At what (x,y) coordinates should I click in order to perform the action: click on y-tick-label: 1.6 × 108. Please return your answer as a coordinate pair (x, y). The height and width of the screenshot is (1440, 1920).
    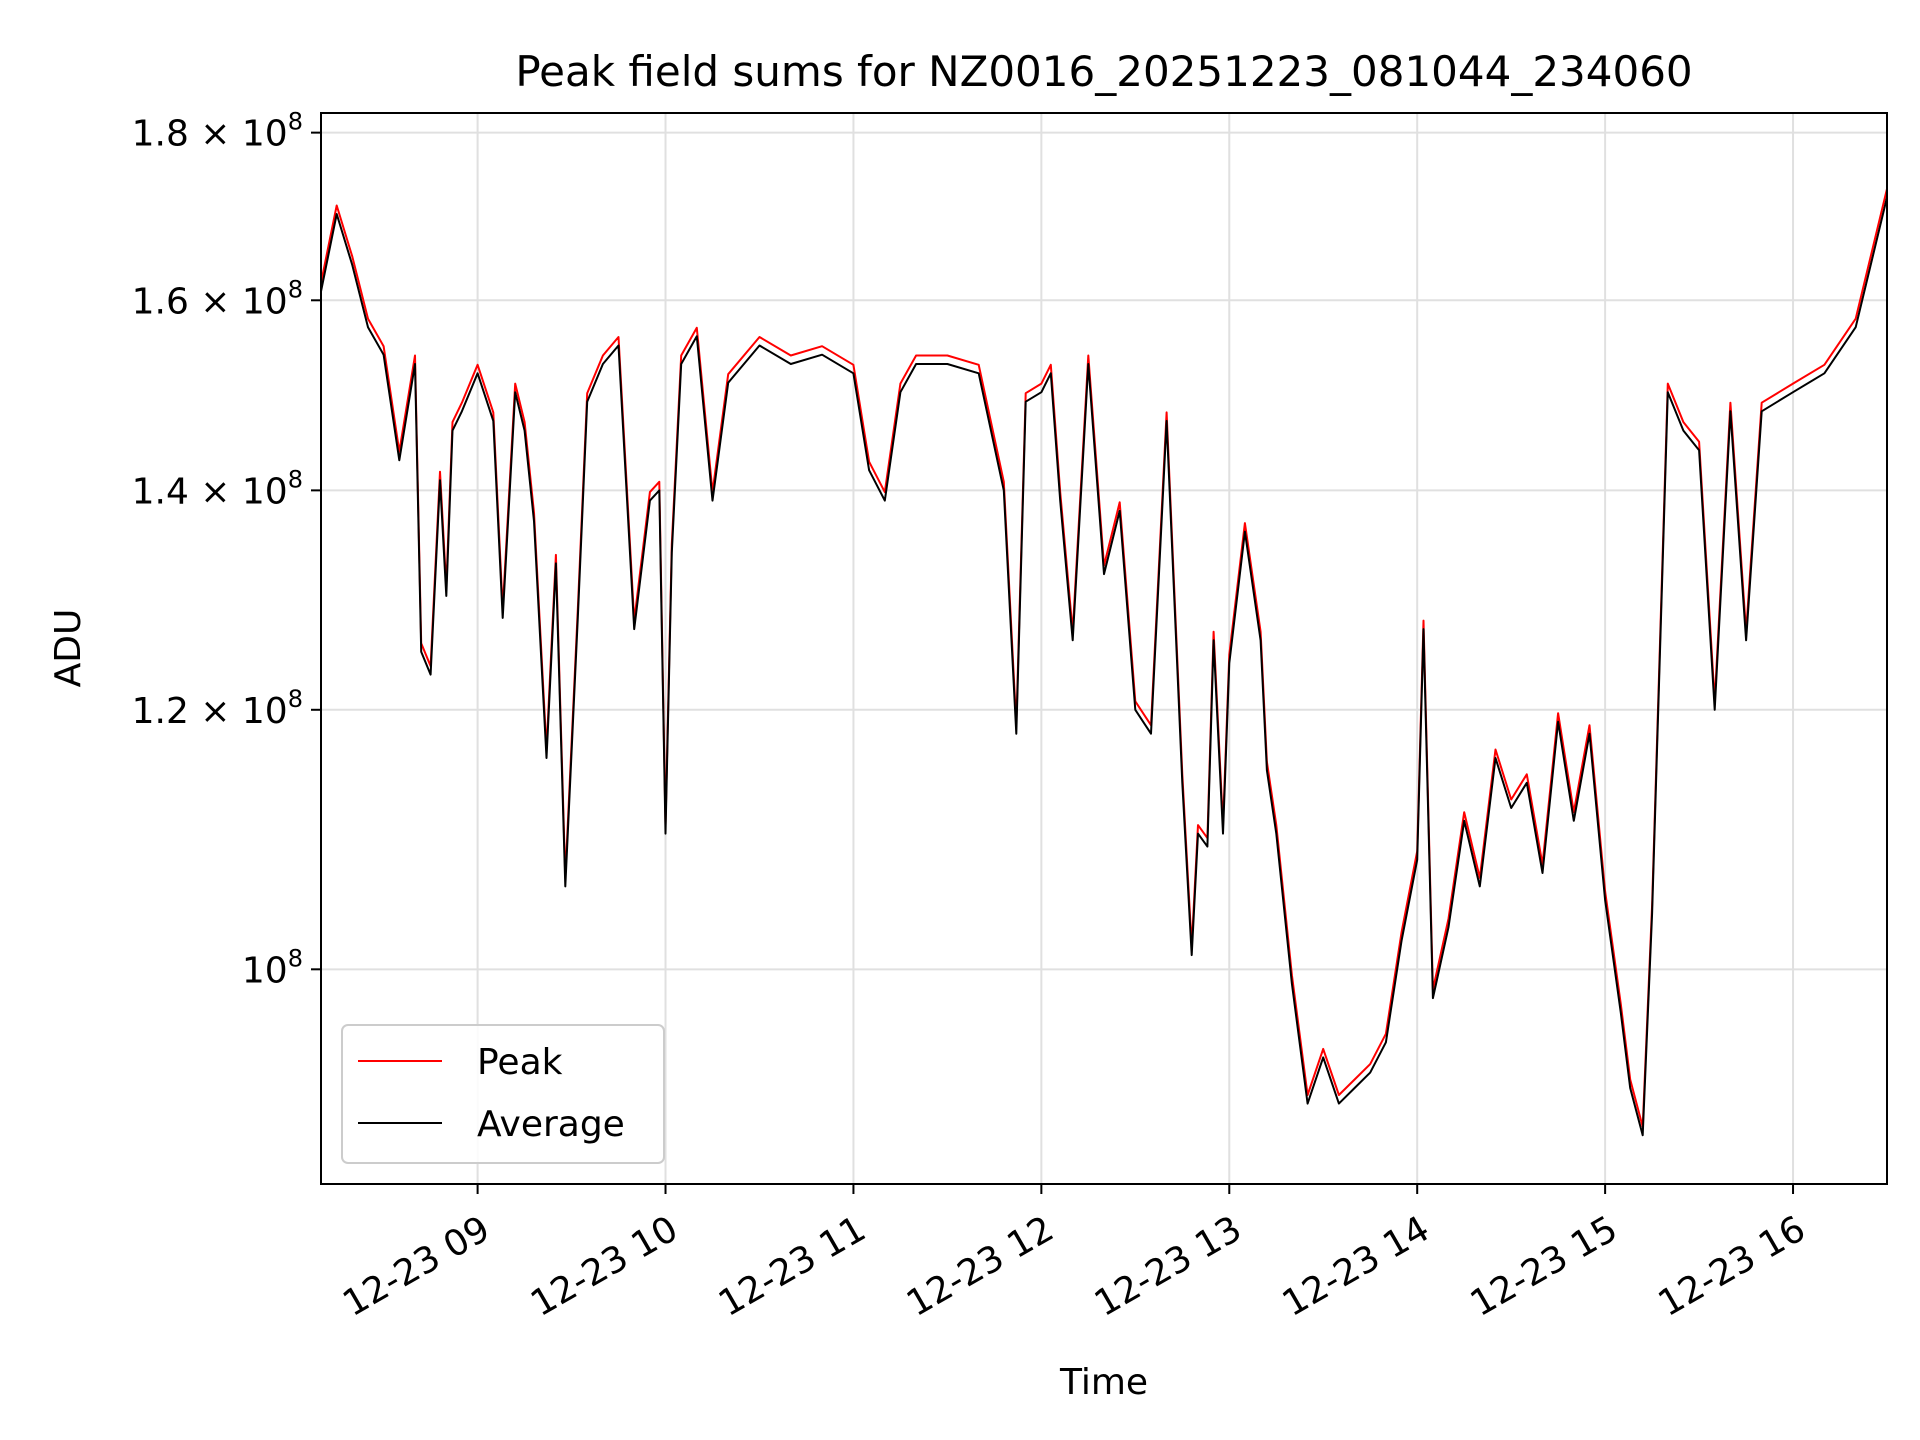
    Looking at the image, I should click on (217, 298).